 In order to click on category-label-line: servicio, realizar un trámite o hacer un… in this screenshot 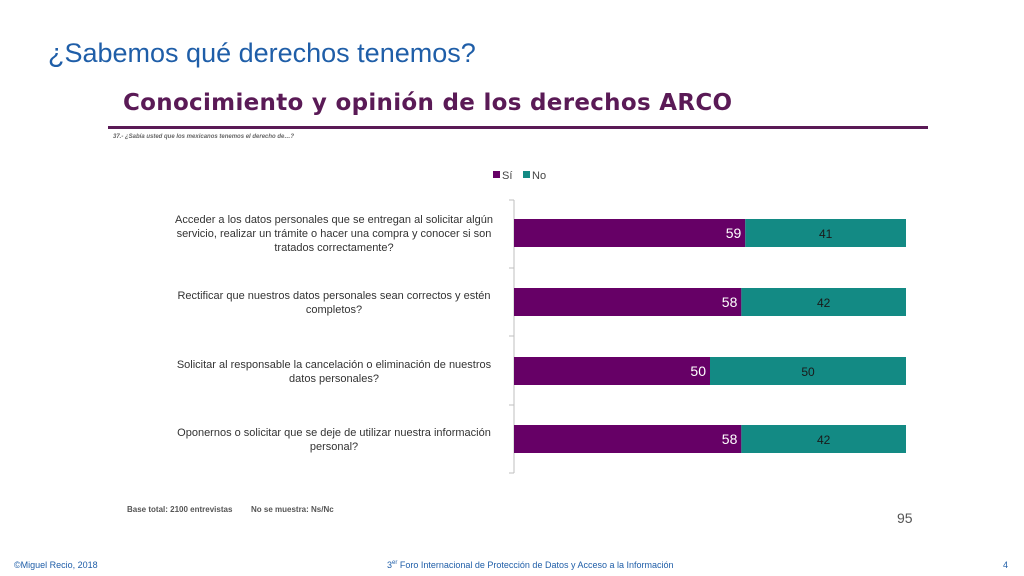, I will do `click(334, 234)`.